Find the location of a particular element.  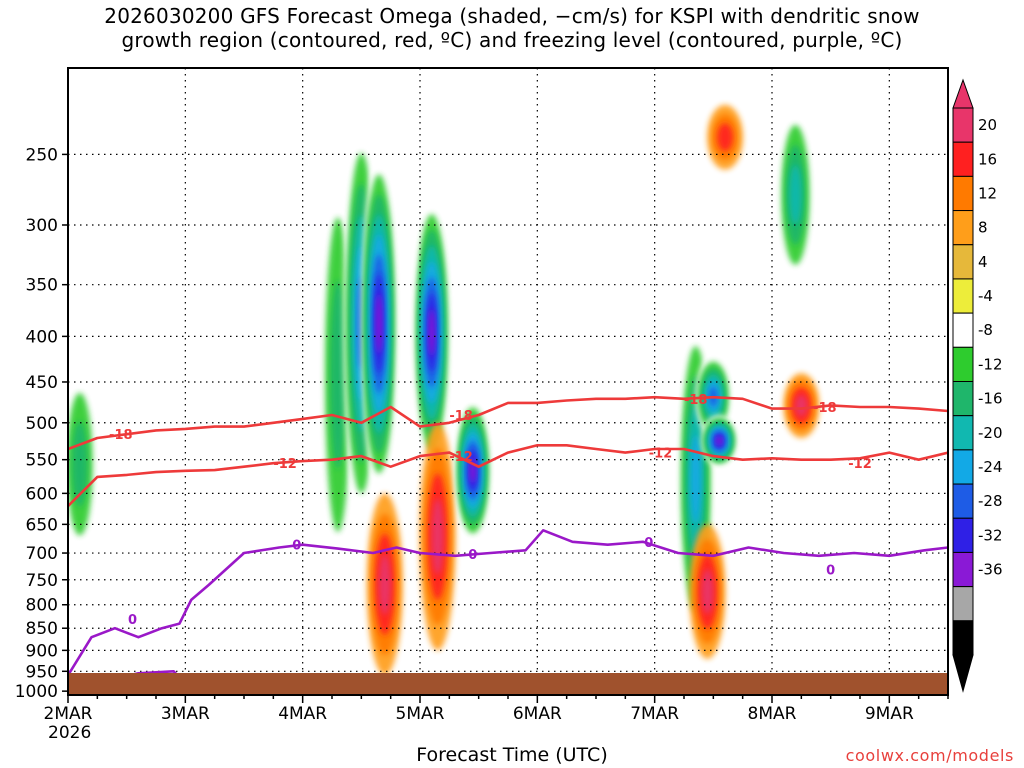

y-tick-label-6: 550 is located at coordinates (42, 461).